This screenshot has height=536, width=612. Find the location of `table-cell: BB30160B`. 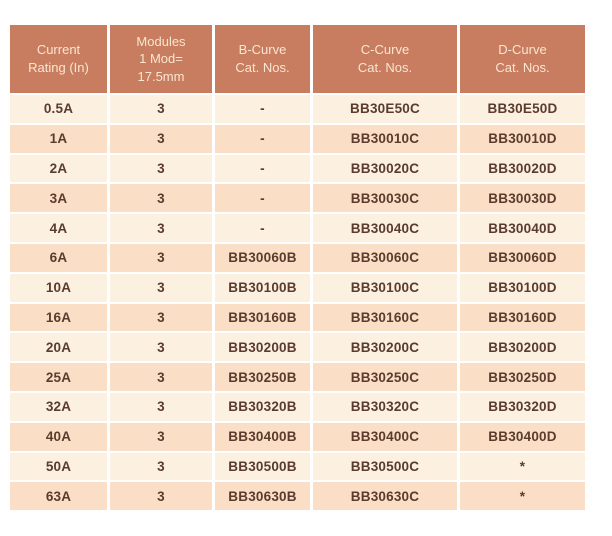

table-cell: BB30160B is located at coordinates (262, 317).